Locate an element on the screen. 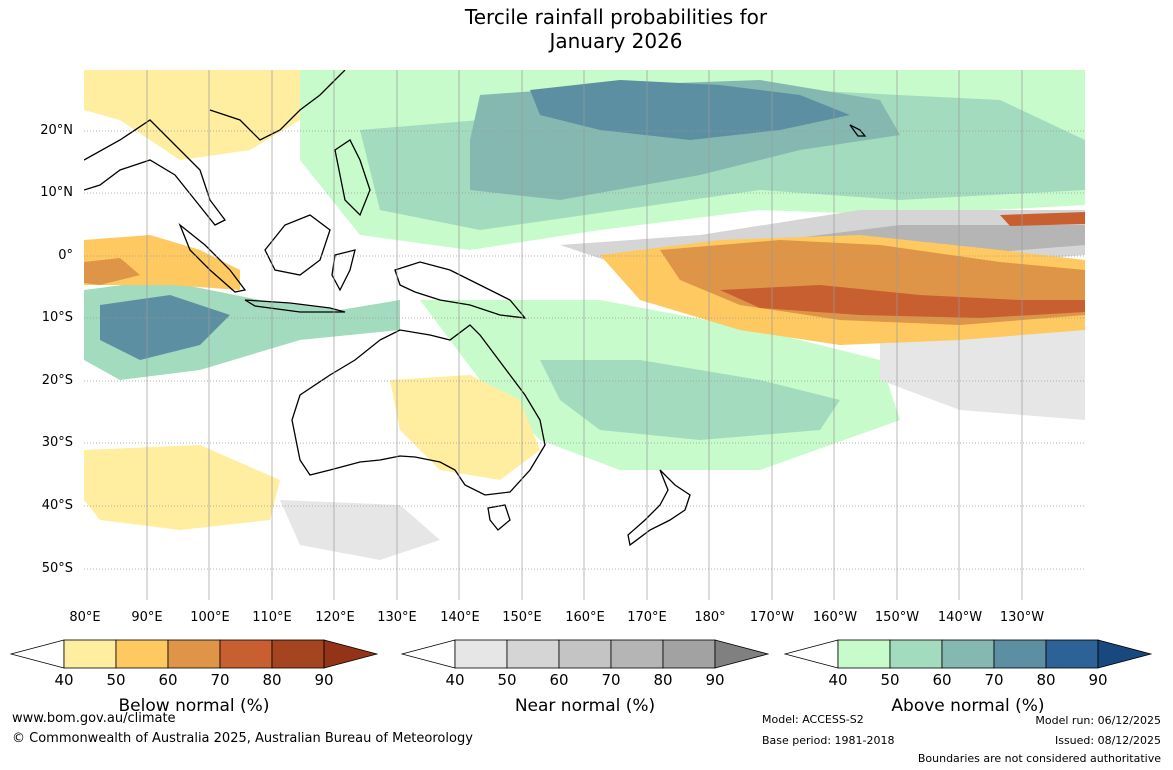  above-tick-70: 70 is located at coordinates (994, 680).